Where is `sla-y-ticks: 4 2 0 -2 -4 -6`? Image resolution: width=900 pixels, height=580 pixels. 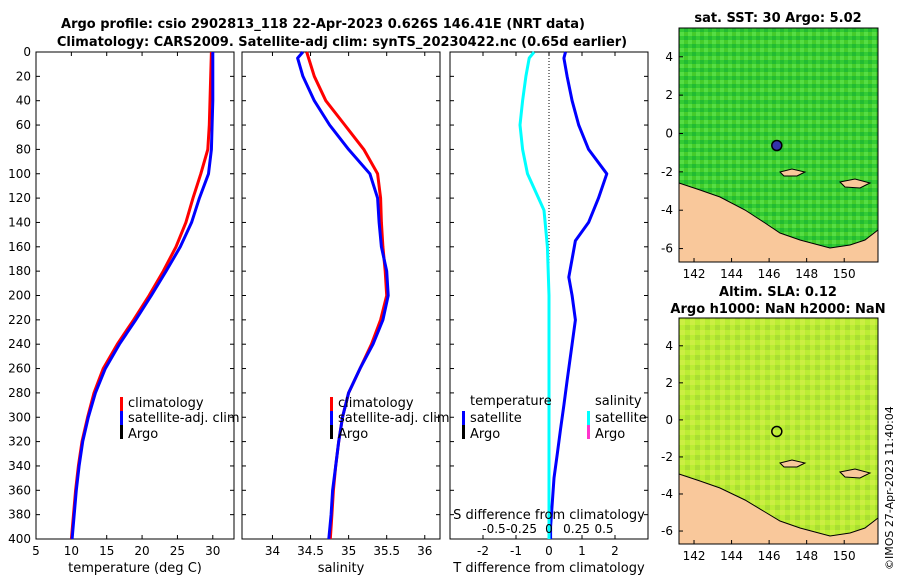 sla-y-ticks: 4 2 0 -2 -4 -6 is located at coordinates (672, 438).